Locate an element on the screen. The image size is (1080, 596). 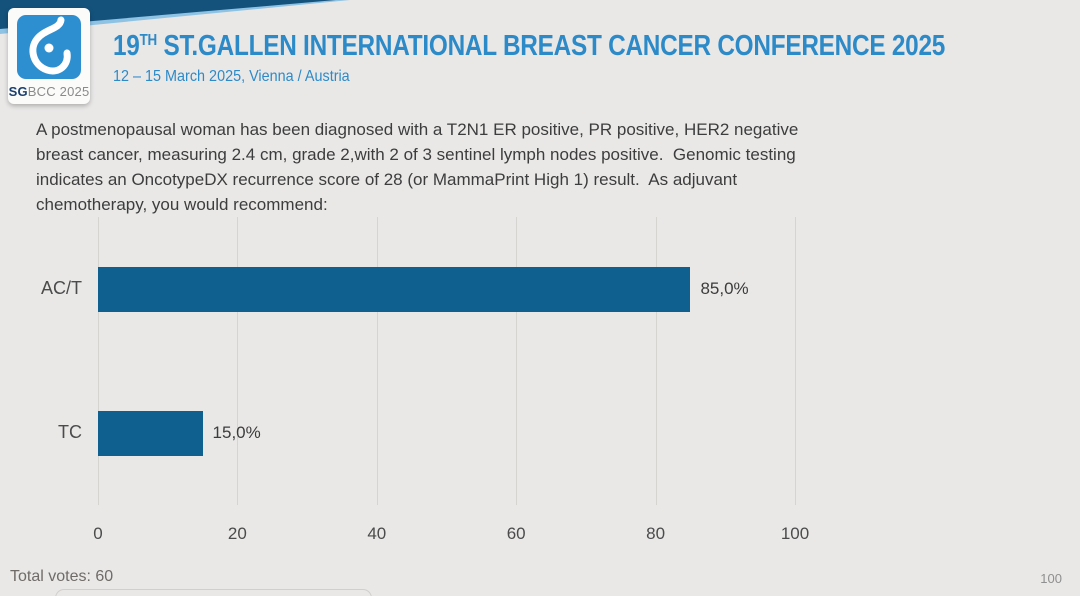
category-label-tc: TC is located at coordinates (70, 432).